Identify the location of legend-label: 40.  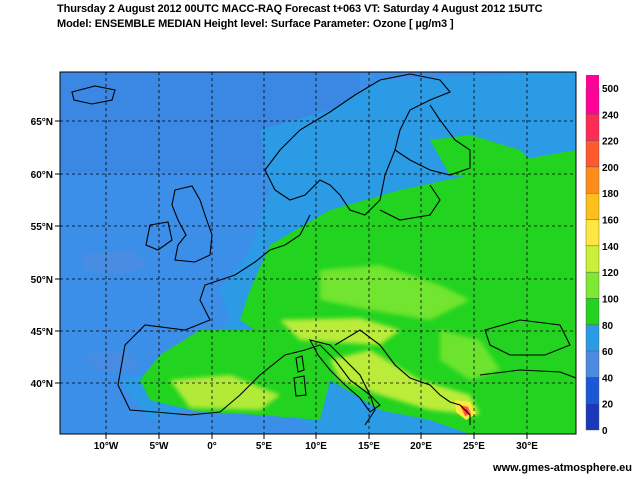
(608, 378).